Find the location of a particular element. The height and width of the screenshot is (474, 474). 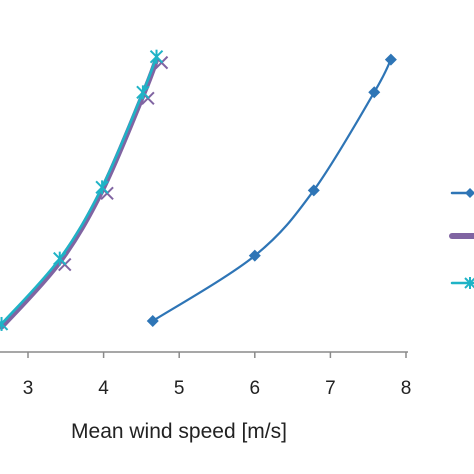

x-tick-label: 7 is located at coordinates (330, 388).